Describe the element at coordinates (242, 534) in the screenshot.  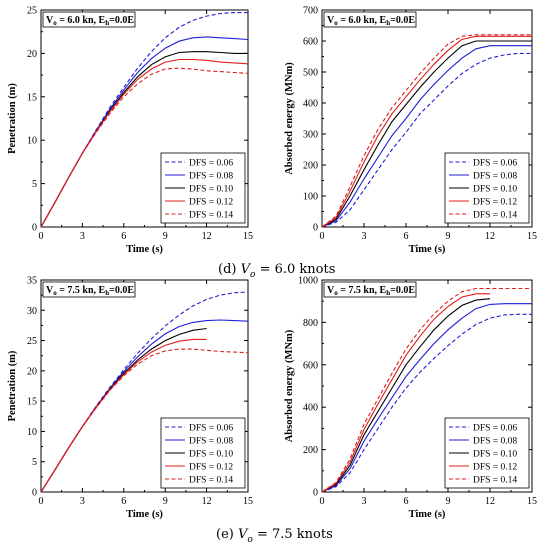
I see `caption-e-variable: V` at that location.